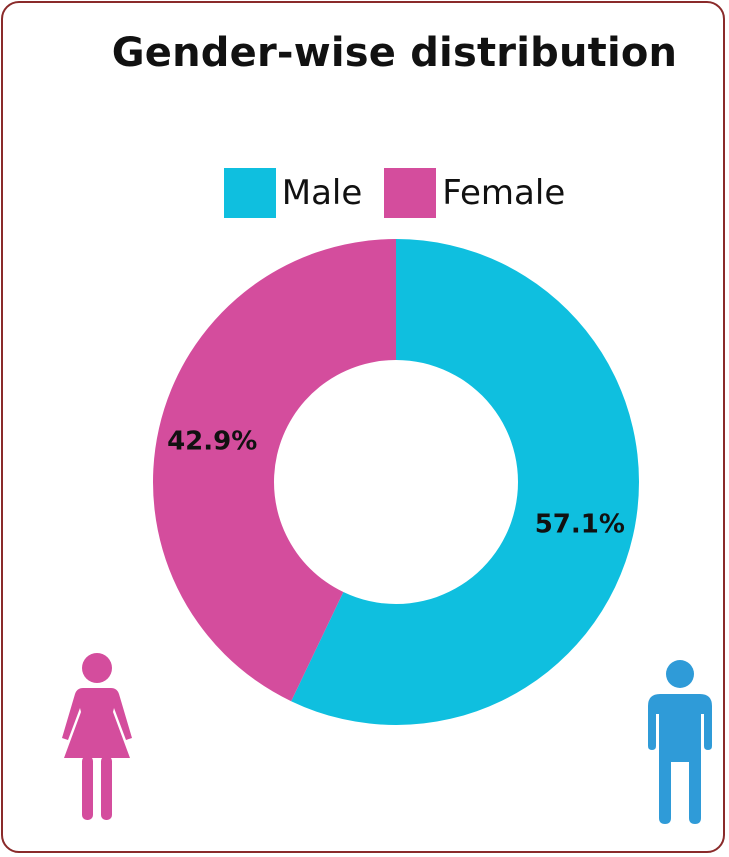  I want to click on chart-legend: Male Female, so click(364, 193).